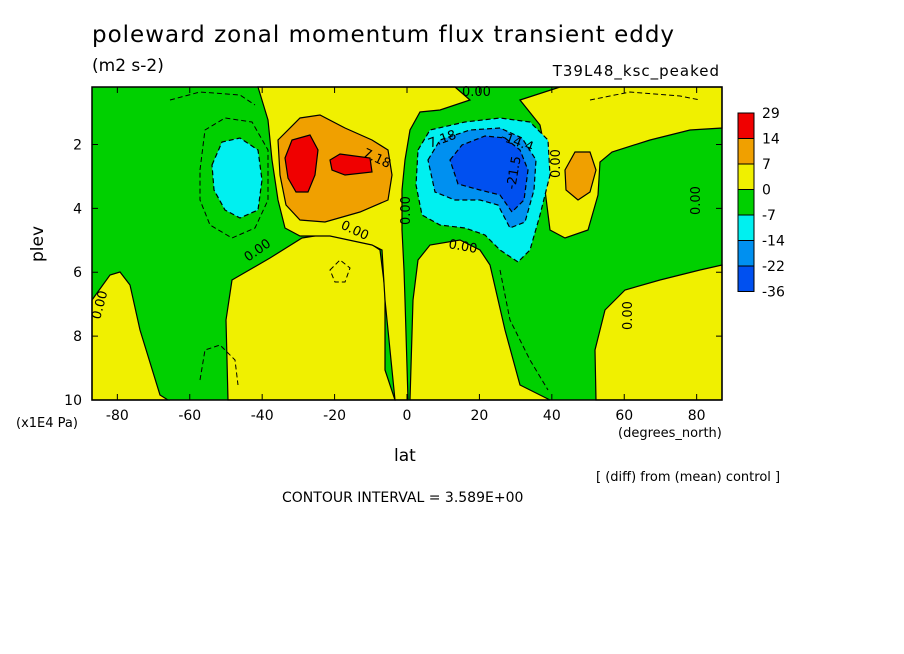 This screenshot has width=904, height=654. I want to click on x-axis-units: (degrees_north), so click(670, 433).